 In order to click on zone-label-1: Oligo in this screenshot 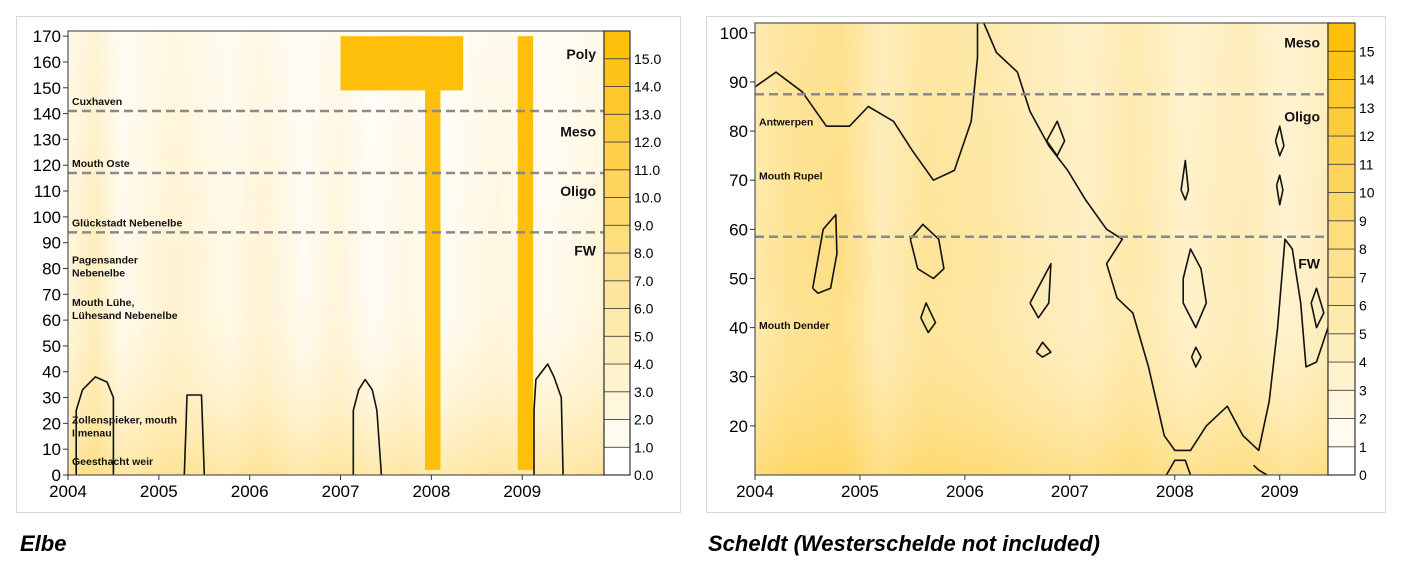, I will do `click(1302, 116)`.